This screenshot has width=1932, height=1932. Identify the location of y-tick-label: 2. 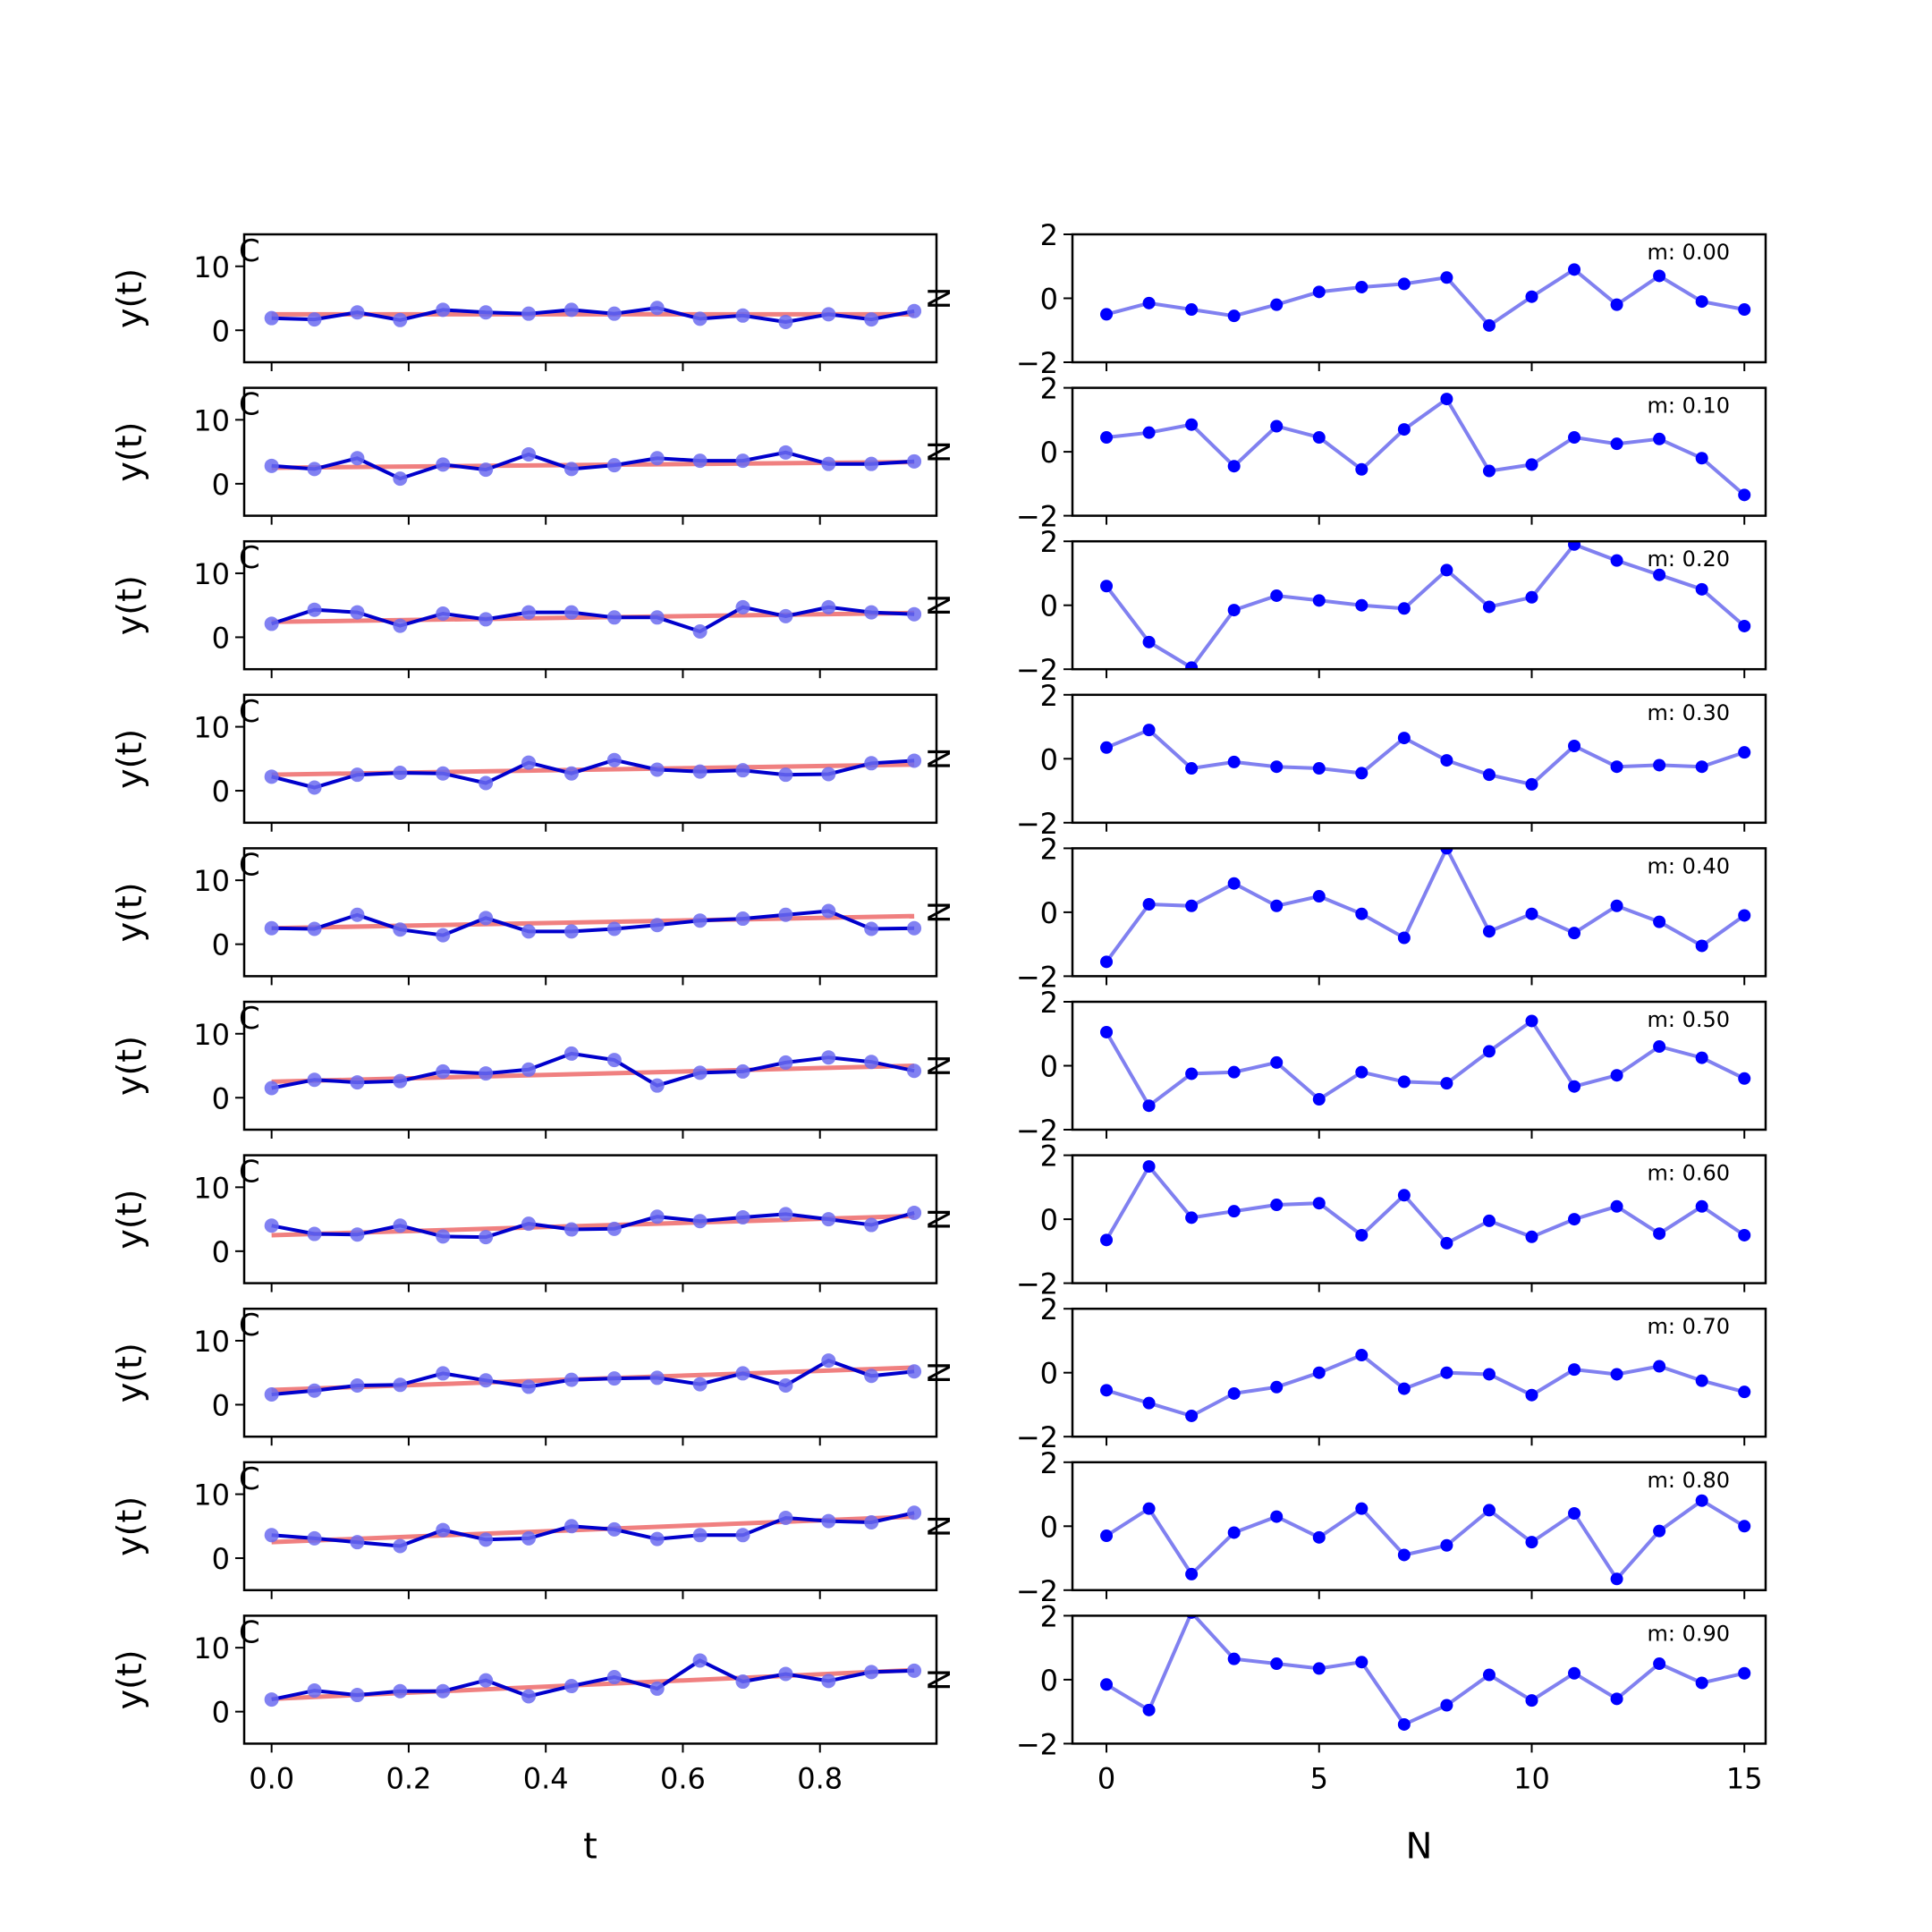
(1049, 389).